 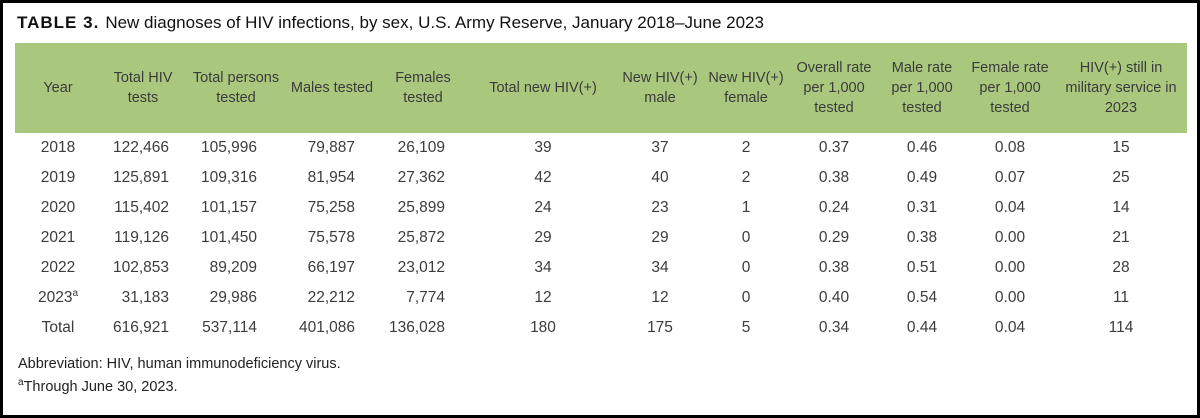 I want to click on value-cell: 401,086, so click(x=332, y=328).